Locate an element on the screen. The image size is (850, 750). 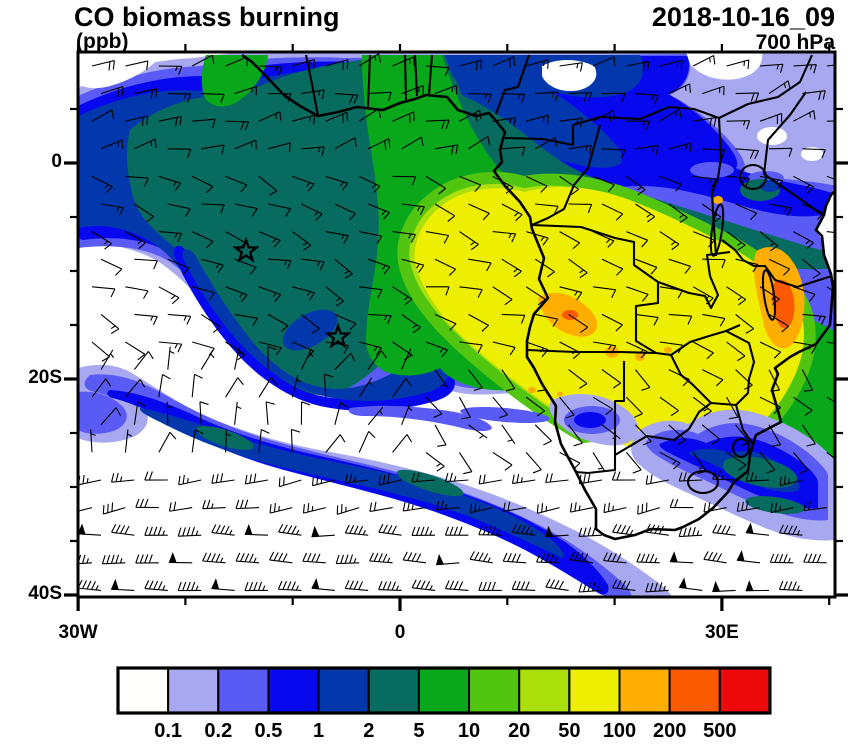
star-marker is located at coordinates (338, 335).